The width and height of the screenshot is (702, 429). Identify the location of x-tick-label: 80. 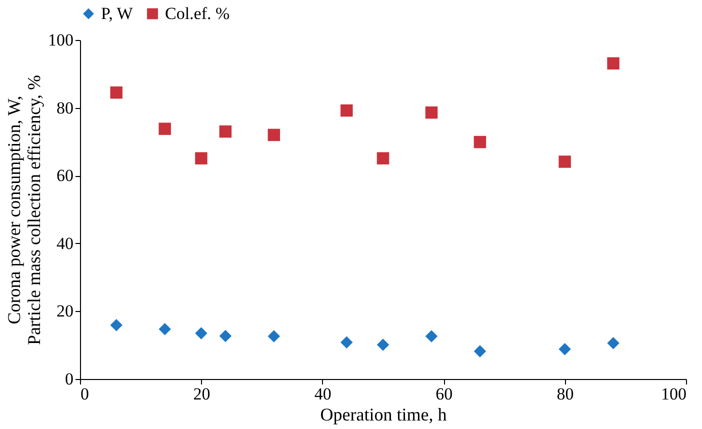
(565, 394).